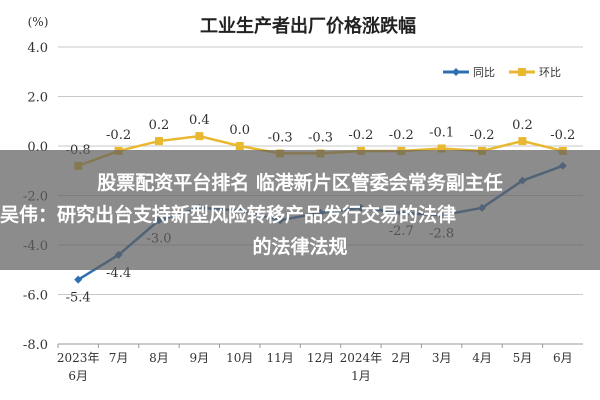  What do you see at coordinates (502, 72) in the screenshot?
I see `legend: 同比 环比` at bounding box center [502, 72].